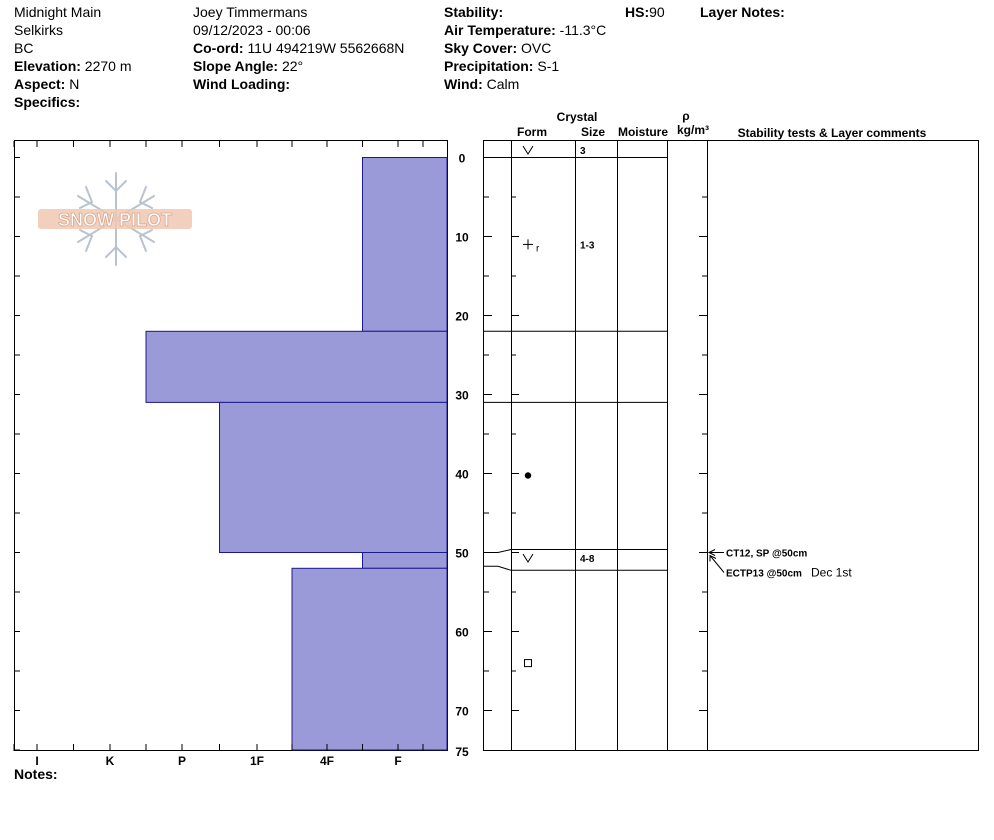 The height and width of the screenshot is (840, 994). Describe the element at coordinates (587, 559) in the screenshot. I see `crystal-size: 4-8` at that location.